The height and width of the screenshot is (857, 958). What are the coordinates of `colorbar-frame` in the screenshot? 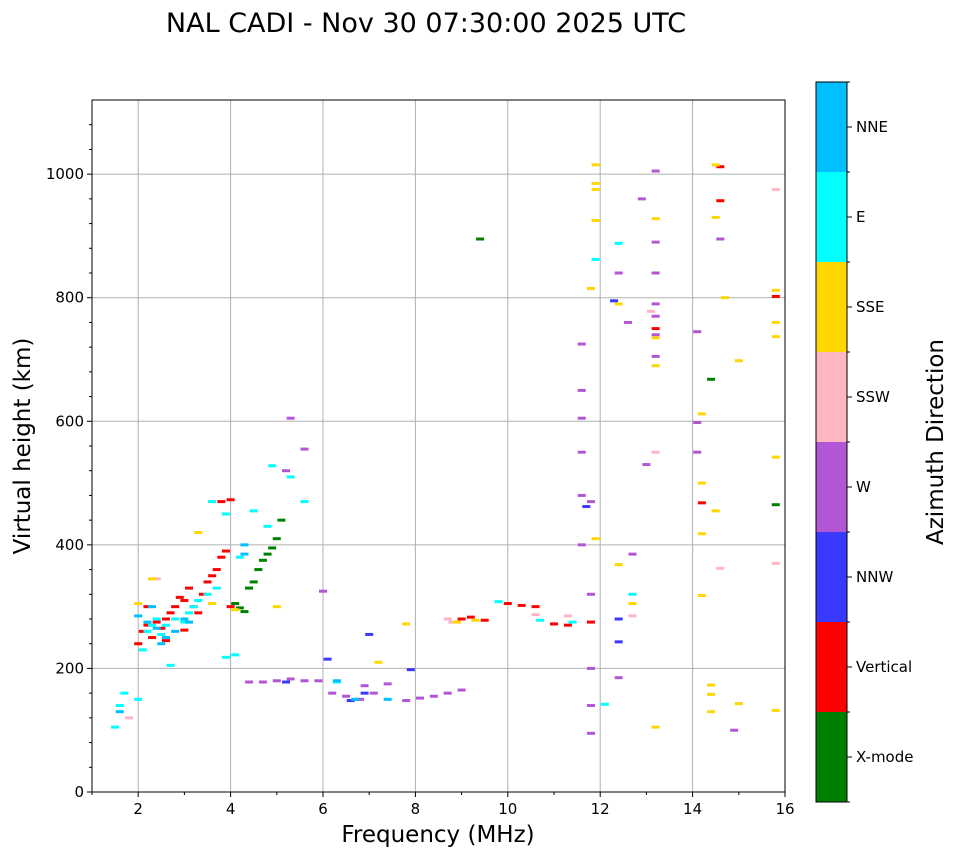 It's located at (831, 442).